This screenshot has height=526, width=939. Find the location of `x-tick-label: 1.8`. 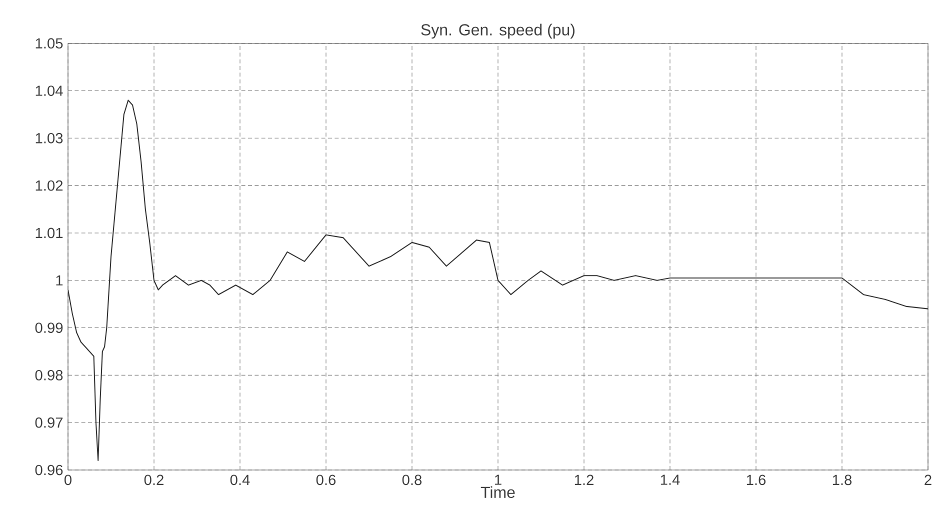

x-tick-label: 1.8 is located at coordinates (842, 480).